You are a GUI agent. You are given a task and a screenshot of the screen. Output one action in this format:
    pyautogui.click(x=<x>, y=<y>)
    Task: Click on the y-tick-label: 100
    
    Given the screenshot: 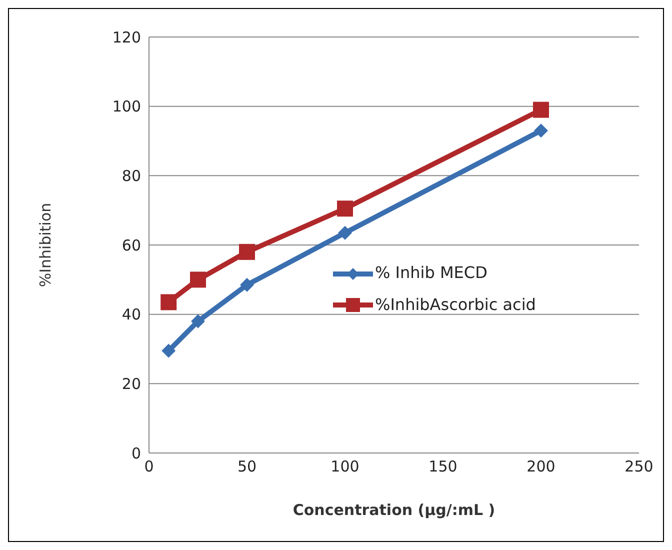 What is the action you would take?
    pyautogui.click(x=126, y=107)
    